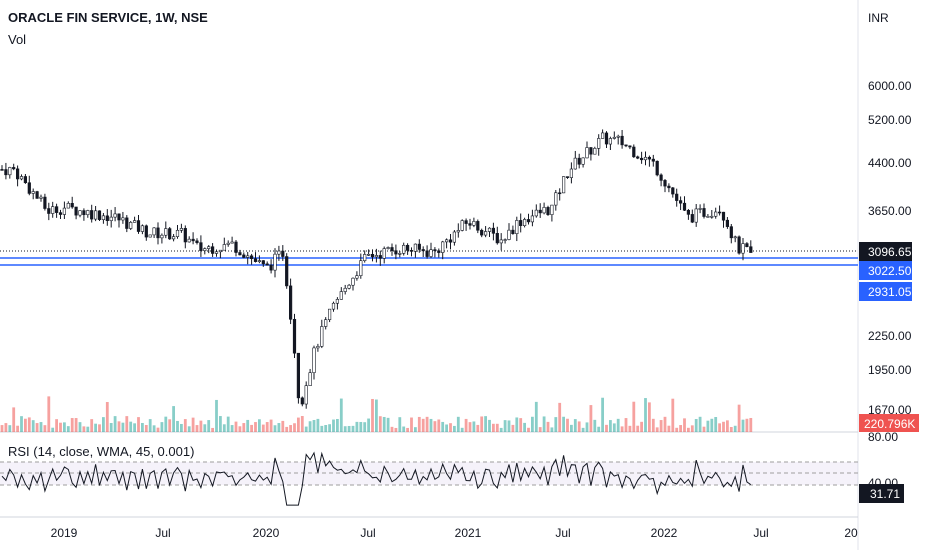 The height and width of the screenshot is (550, 932). What do you see at coordinates (664, 533) in the screenshot?
I see `time-tick-2022: 2022` at bounding box center [664, 533].